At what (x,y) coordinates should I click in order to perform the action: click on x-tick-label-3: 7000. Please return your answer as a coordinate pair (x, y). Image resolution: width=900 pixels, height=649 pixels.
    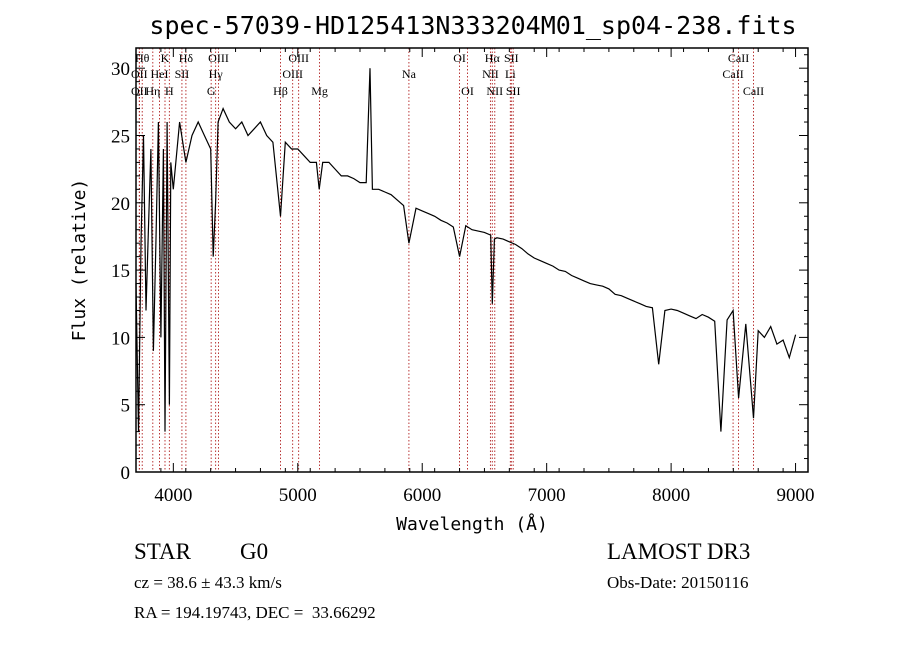
    Looking at the image, I should click on (547, 495).